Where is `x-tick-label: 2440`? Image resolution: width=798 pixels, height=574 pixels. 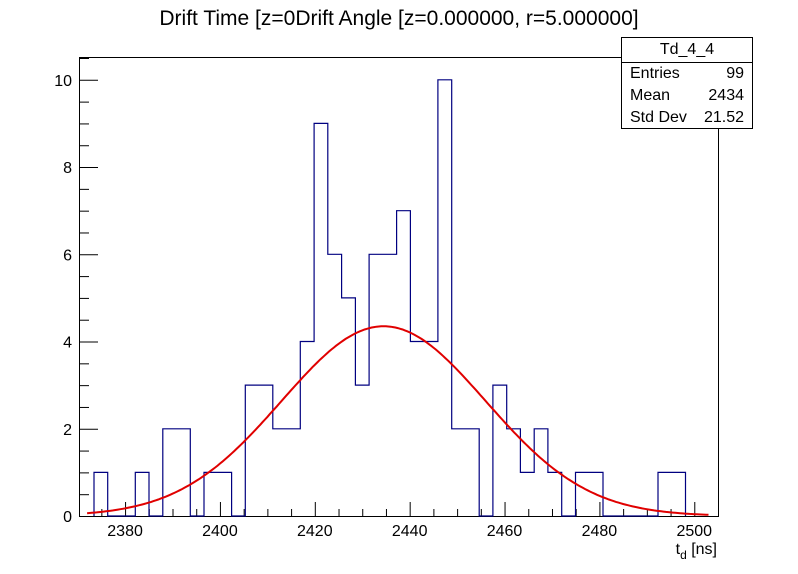
x-tick-label: 2440 is located at coordinates (410, 531).